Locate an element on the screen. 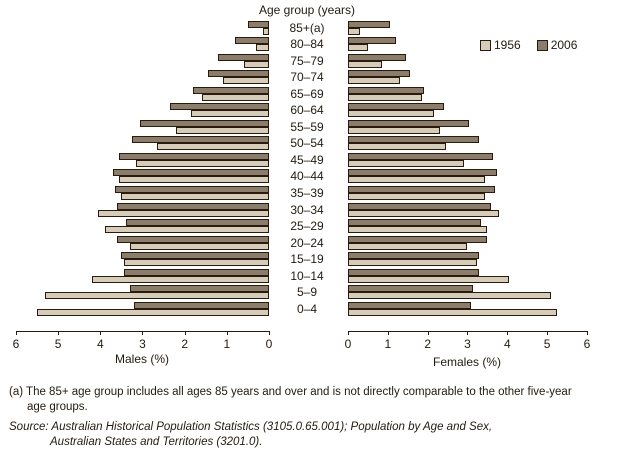 Image resolution: width=623 pixels, height=450 pixels. male-axis-label: Males (%) is located at coordinates (141, 359).